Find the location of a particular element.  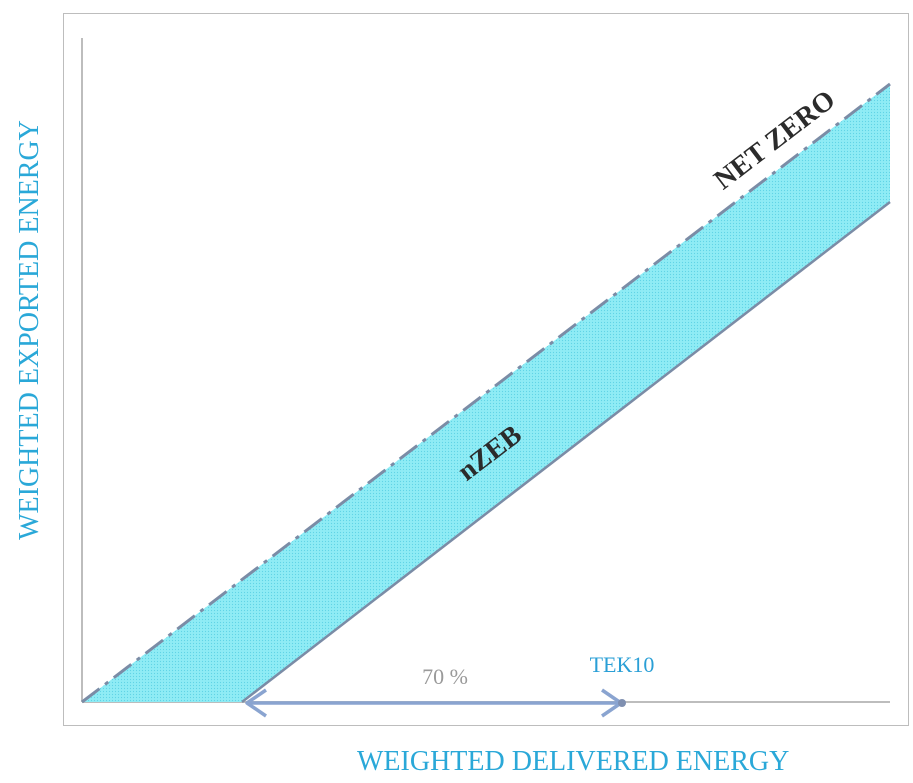

x-axis-label: WEIGHTED DELIVERED ENERGY is located at coordinates (573, 761).